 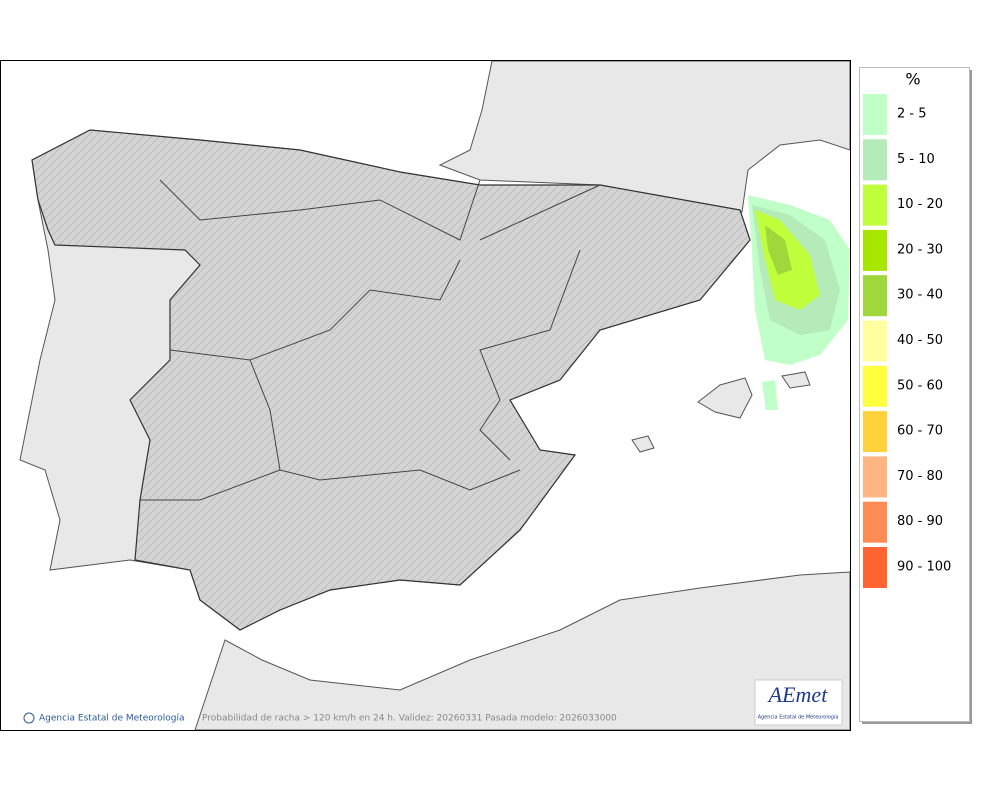 I want to click on legend-label: 80 - 90, so click(x=920, y=521).